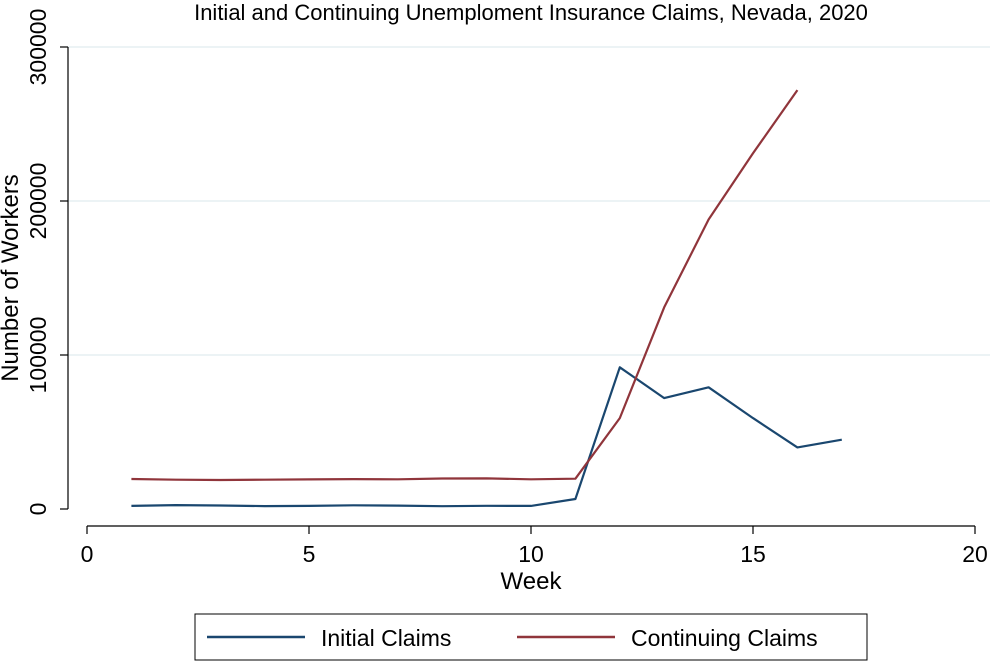 The height and width of the screenshot is (662, 996). Describe the element at coordinates (532, 581) in the screenshot. I see `x-axis-label: Week` at that location.